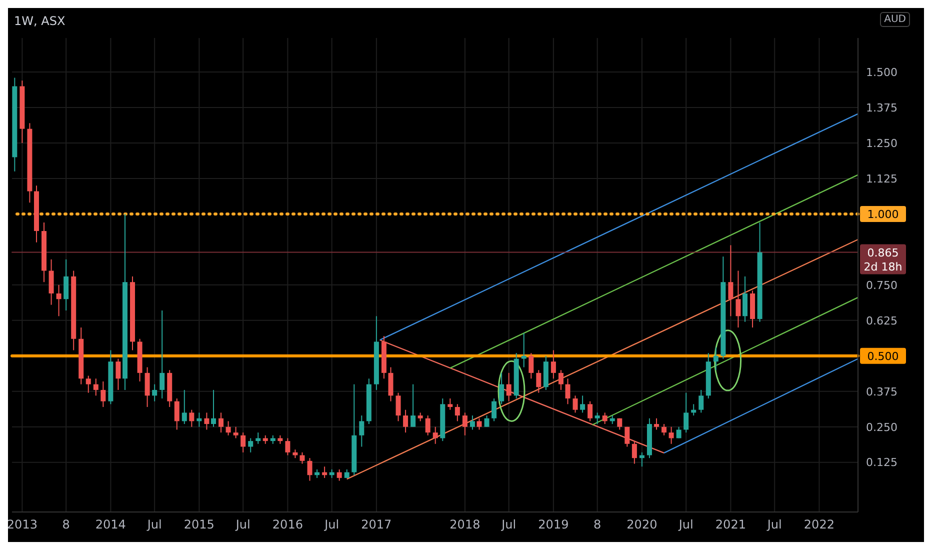  I want to click on y-tick-label: 1.250, so click(882, 143).